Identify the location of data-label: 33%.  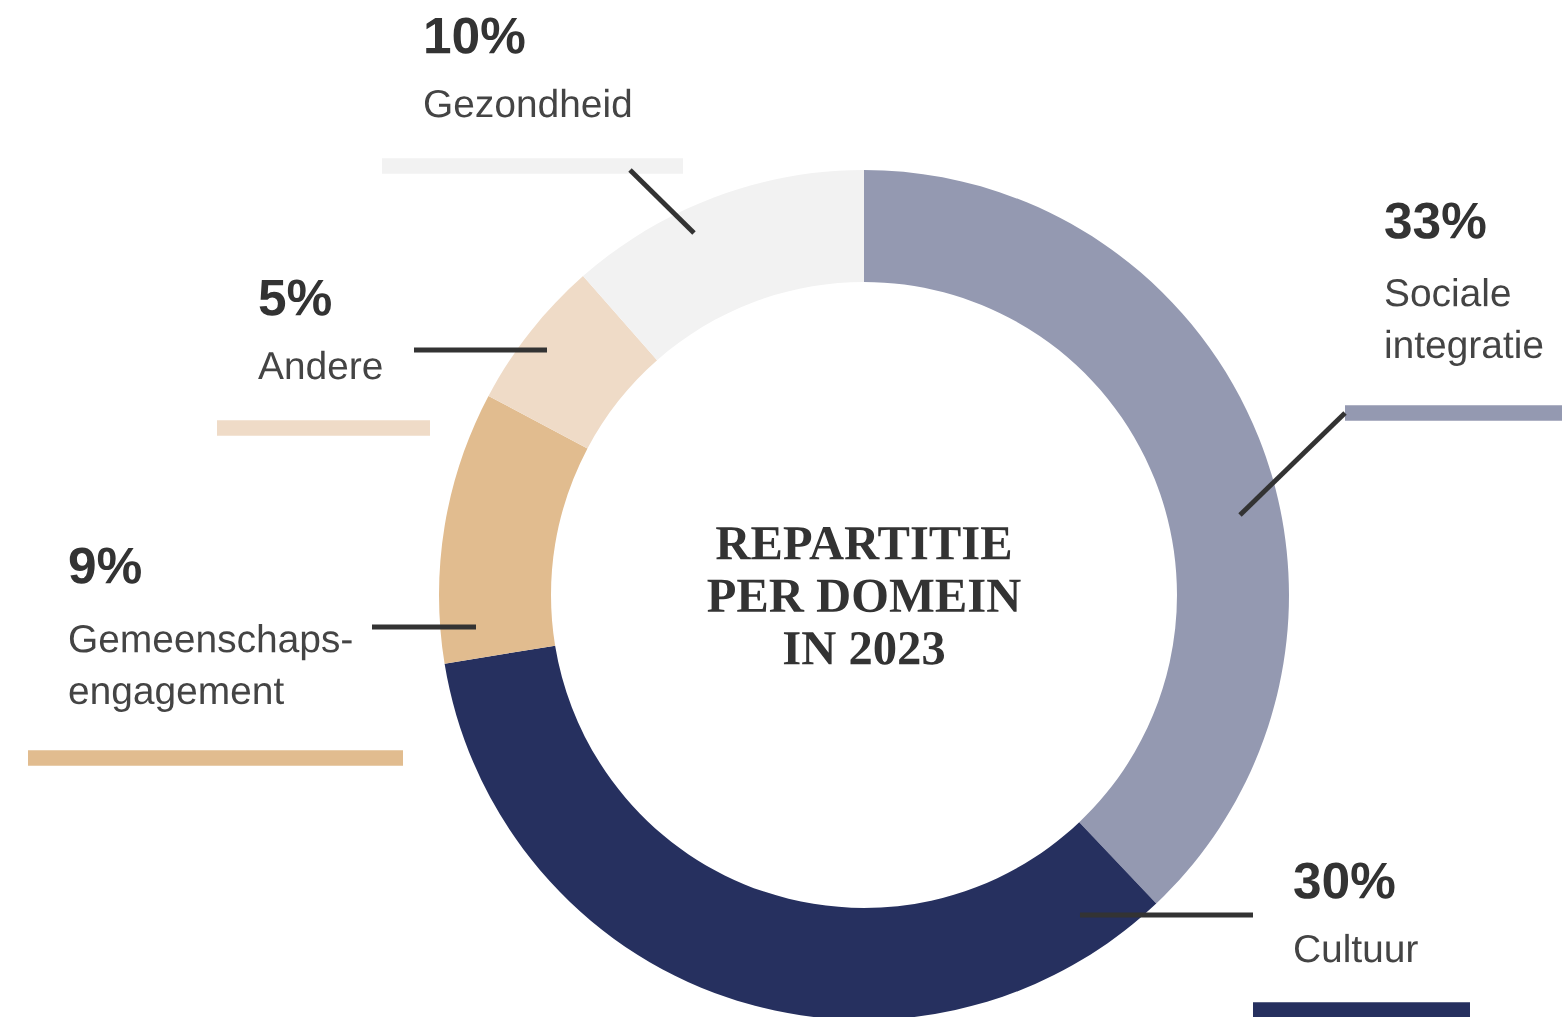
(1435, 220).